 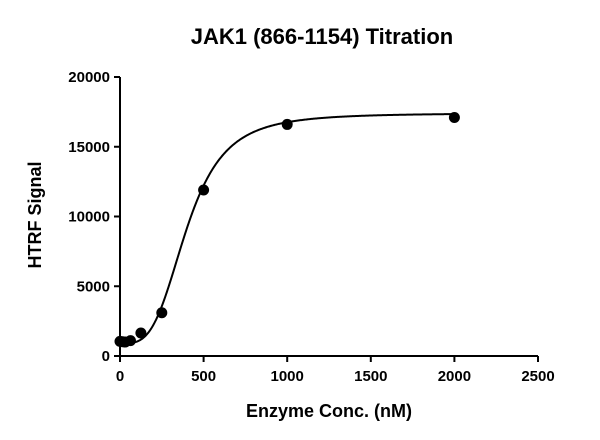 I want to click on y-tick-label: 10000, so click(x=89, y=217).